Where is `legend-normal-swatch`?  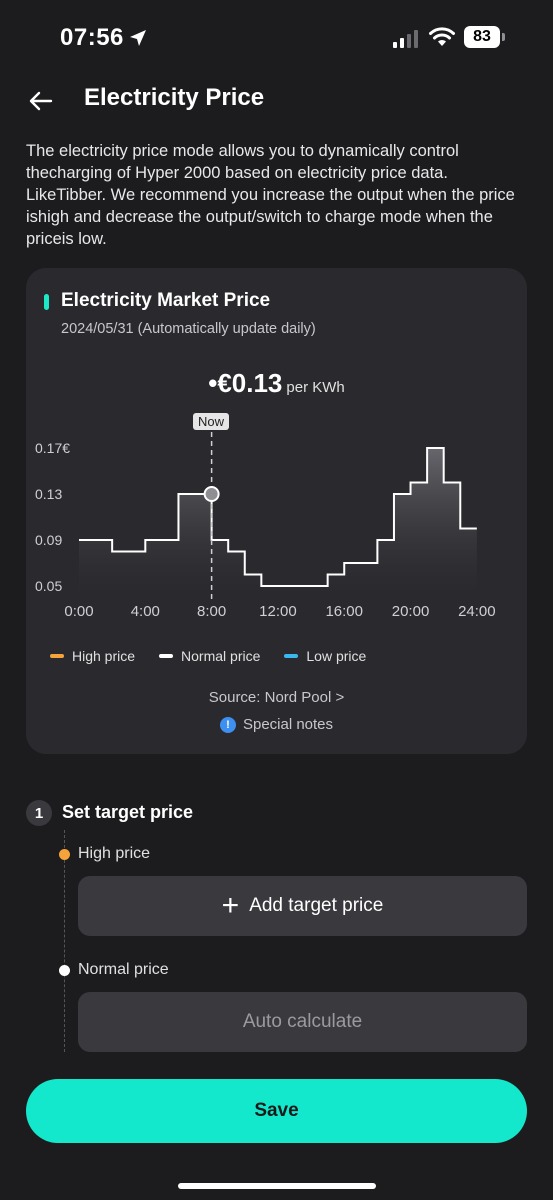 legend-normal-swatch is located at coordinates (166, 656).